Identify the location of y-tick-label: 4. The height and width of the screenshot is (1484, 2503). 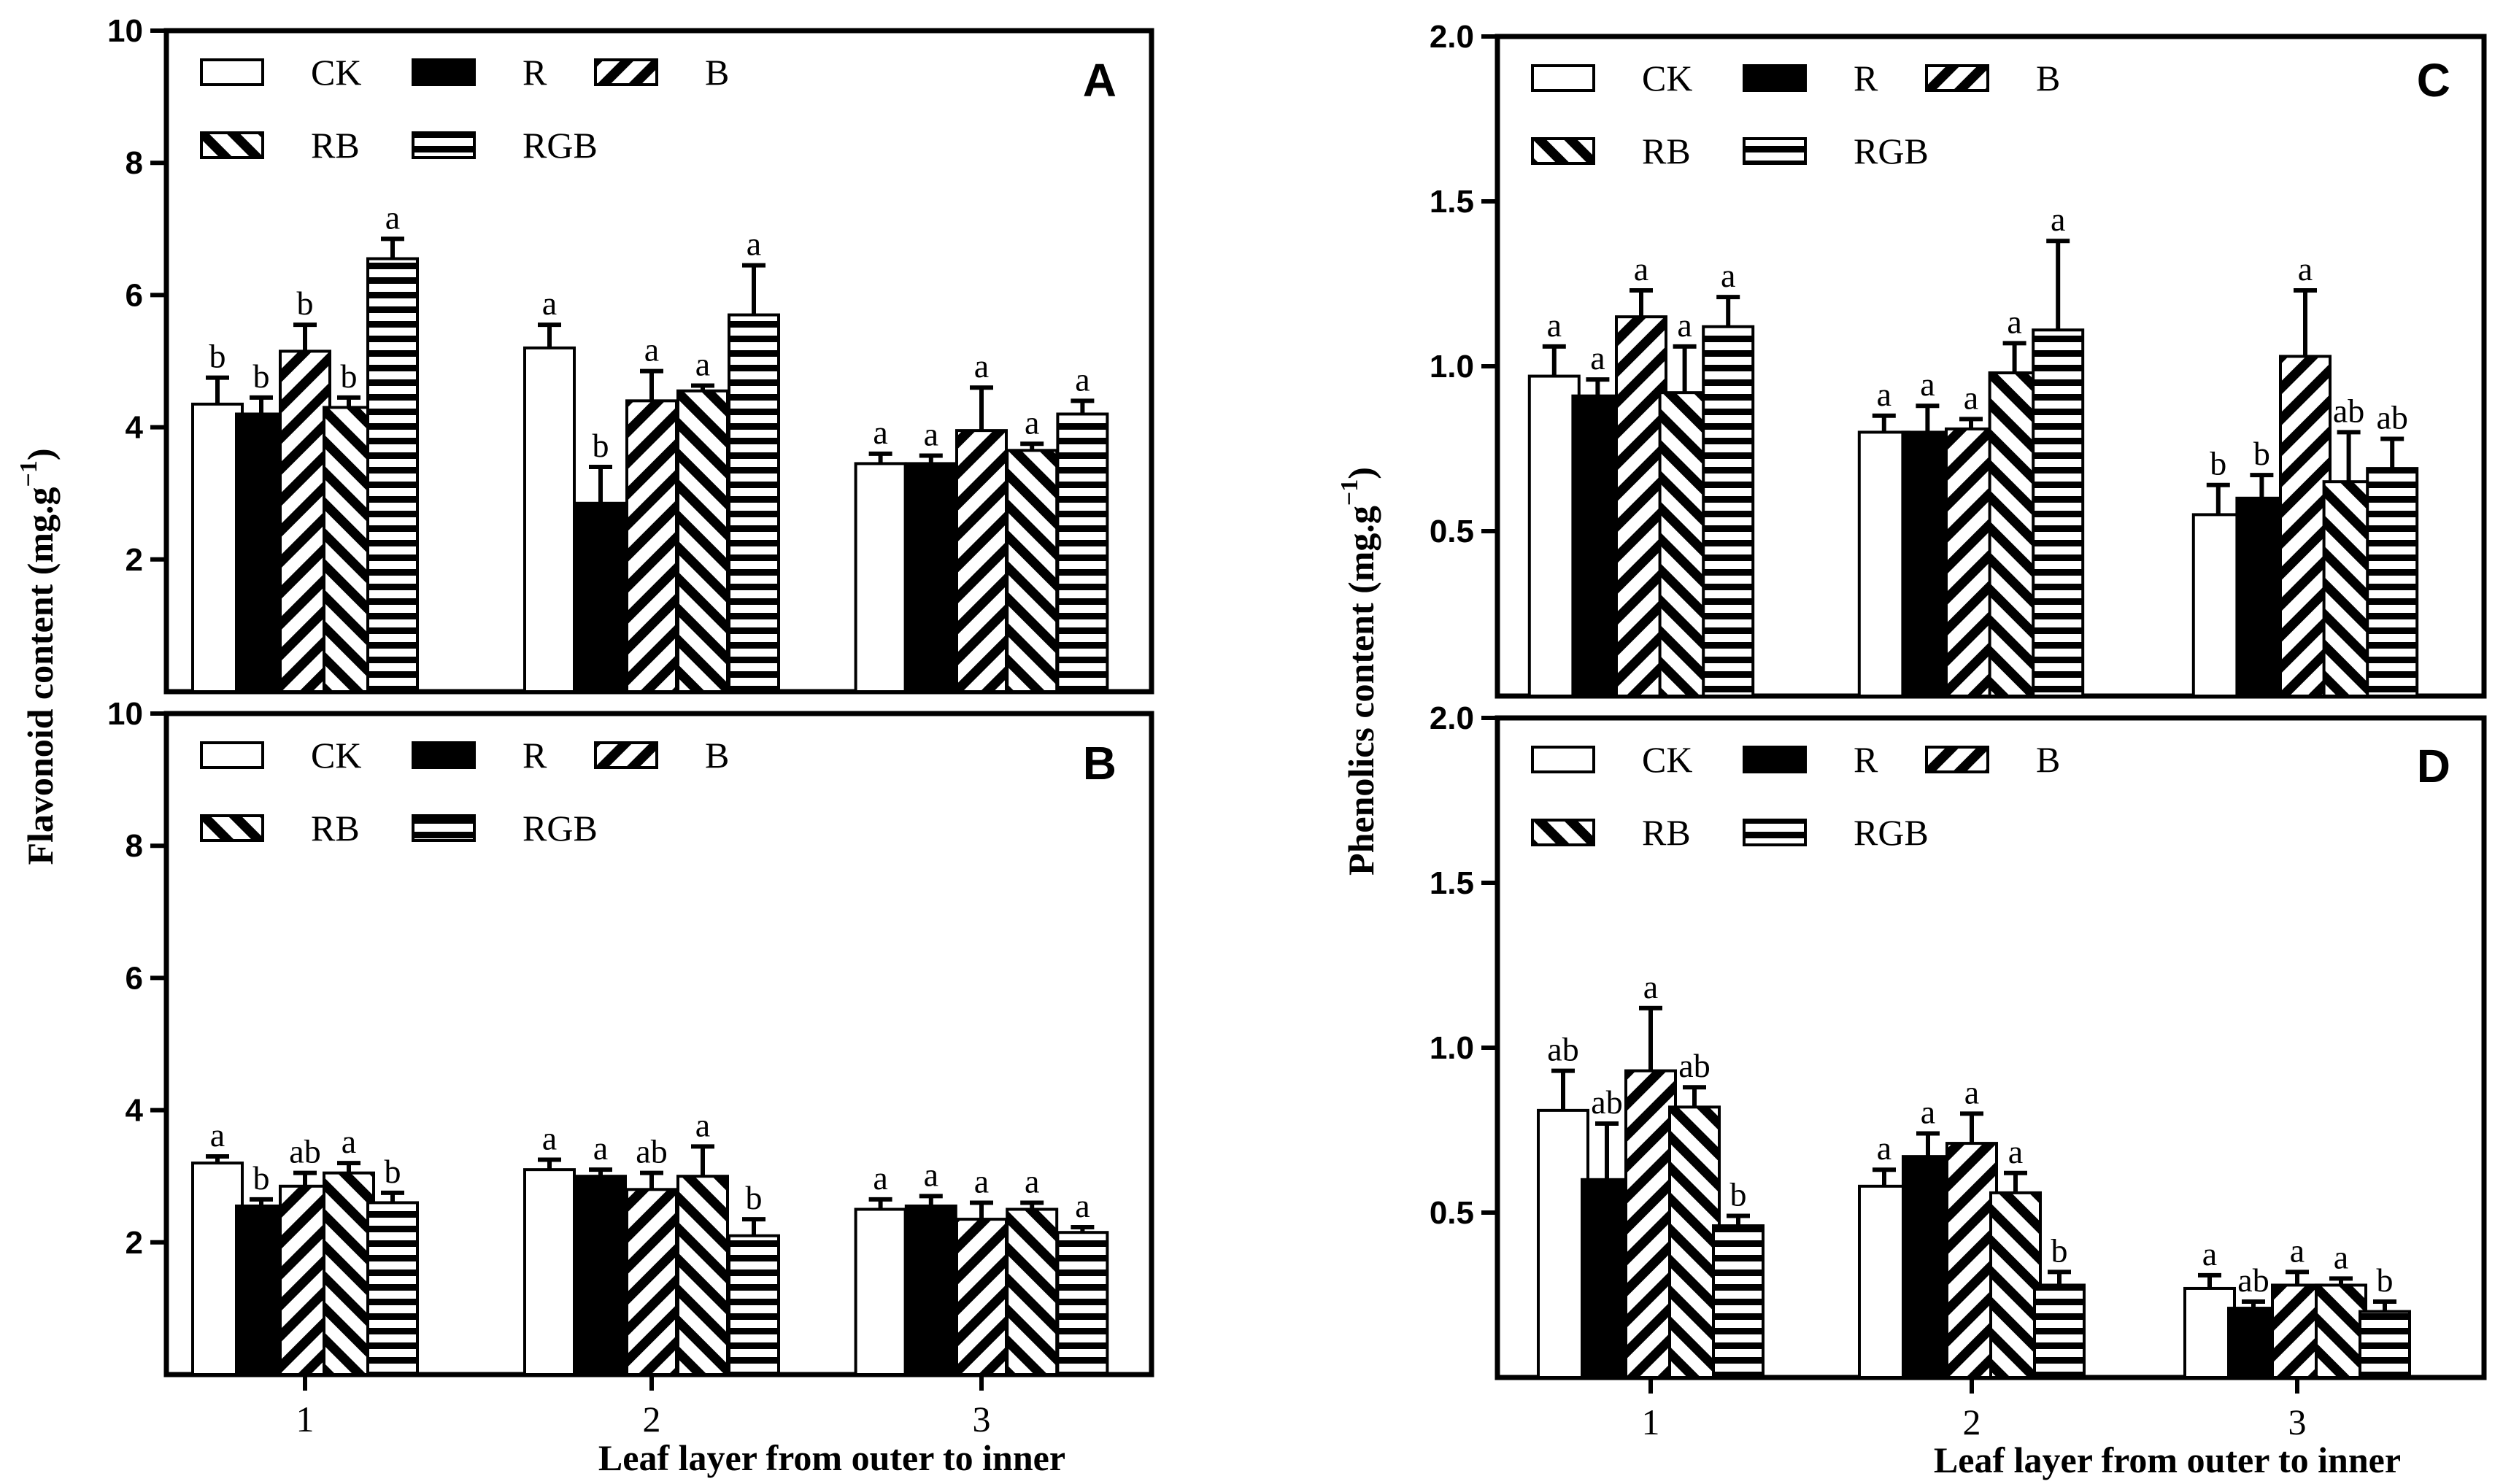
(135, 1111).